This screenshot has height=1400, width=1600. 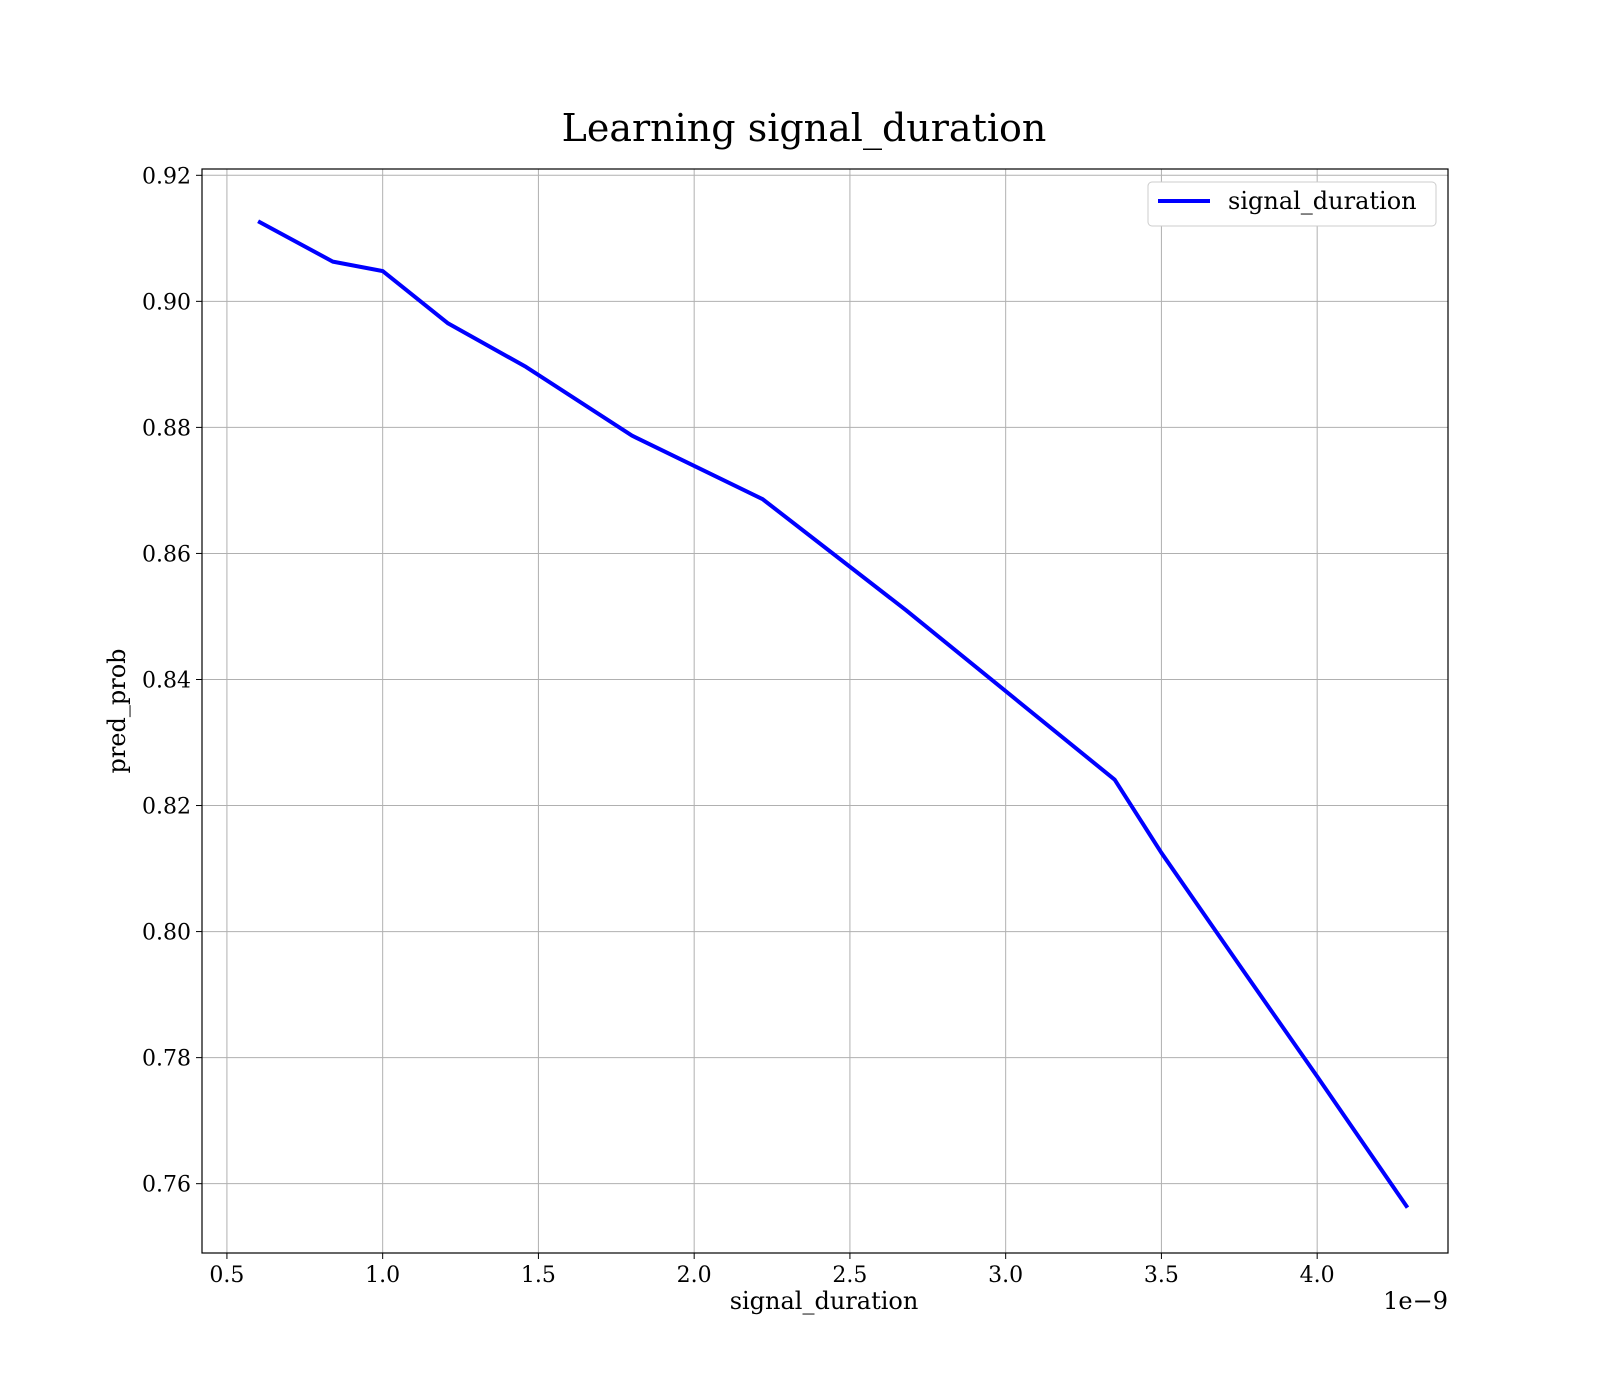 I want to click on x-tick-label: 0.5, so click(x=226, y=1275).